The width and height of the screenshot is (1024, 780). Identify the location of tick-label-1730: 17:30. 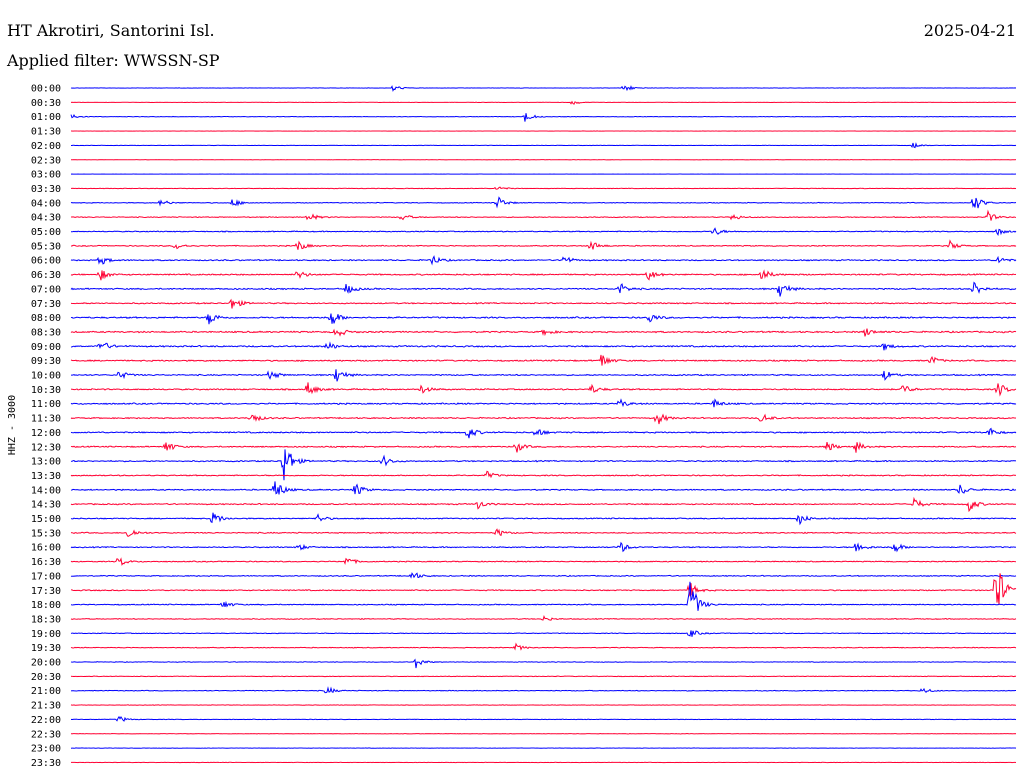
(46, 591).